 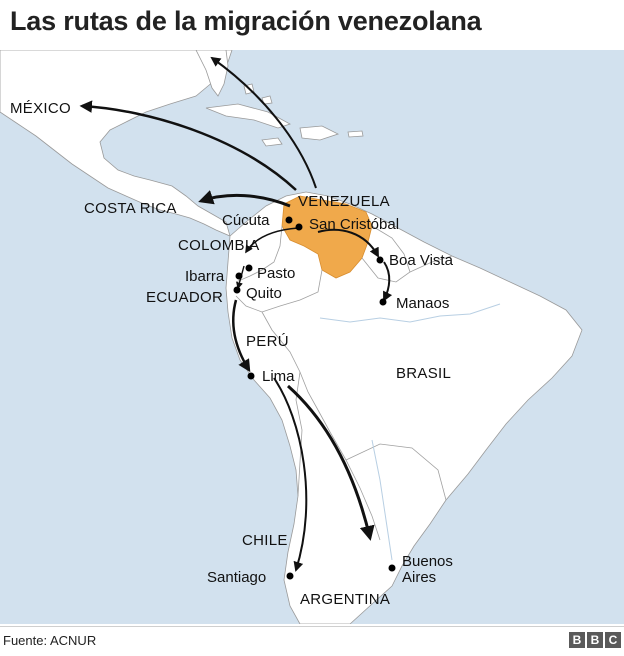 I want to click on route-venezuela-usa, so click(x=263, y=122).